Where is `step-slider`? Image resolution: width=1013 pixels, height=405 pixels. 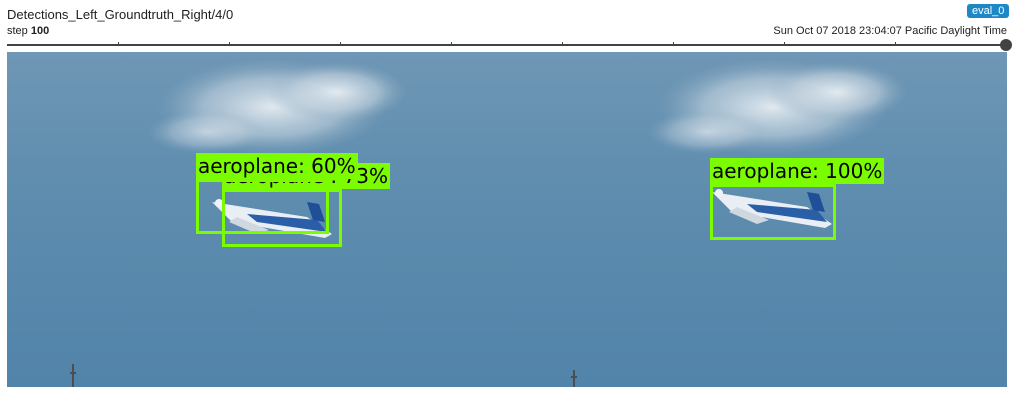
step-slider is located at coordinates (509, 45).